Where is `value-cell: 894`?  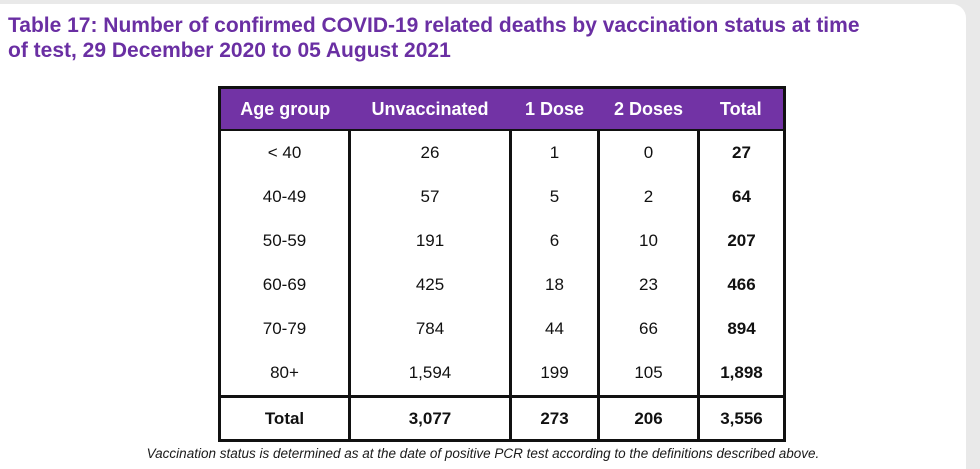 value-cell: 894 is located at coordinates (741, 329).